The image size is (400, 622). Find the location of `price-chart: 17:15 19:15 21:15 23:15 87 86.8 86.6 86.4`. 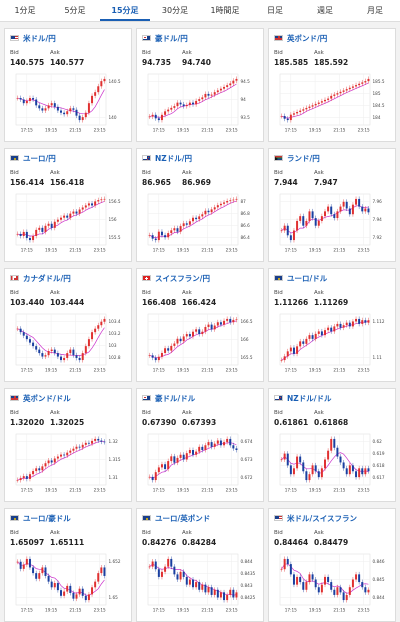

price-chart: 17:15 19:15 21:15 23:15 87 86.8 86.6 86.4 is located at coordinates (202, 223).